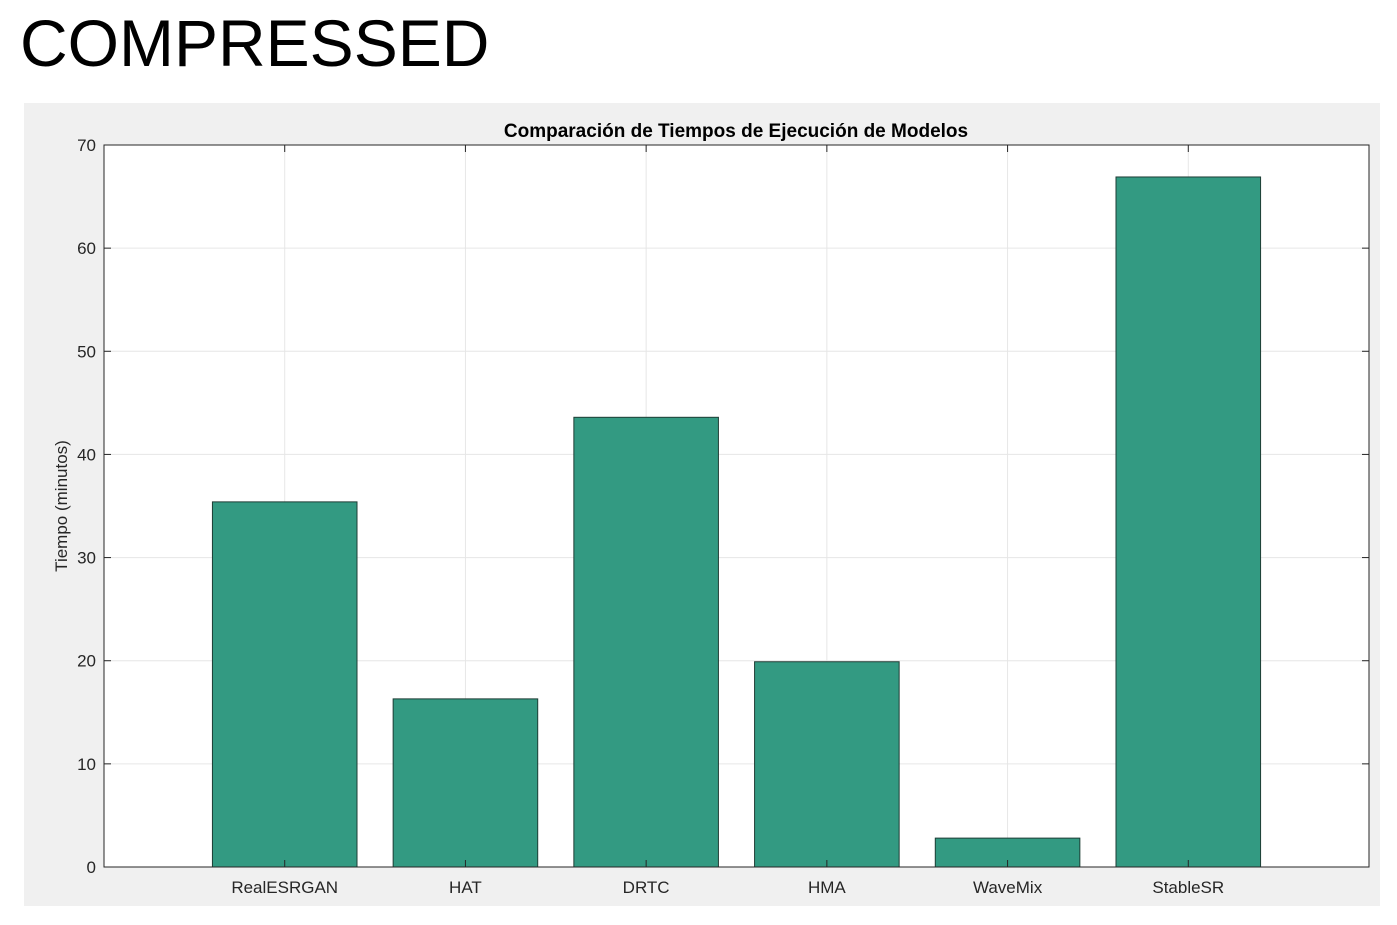  Describe the element at coordinates (255, 43) in the screenshot. I see `page-heading: COMPRESSED` at that location.